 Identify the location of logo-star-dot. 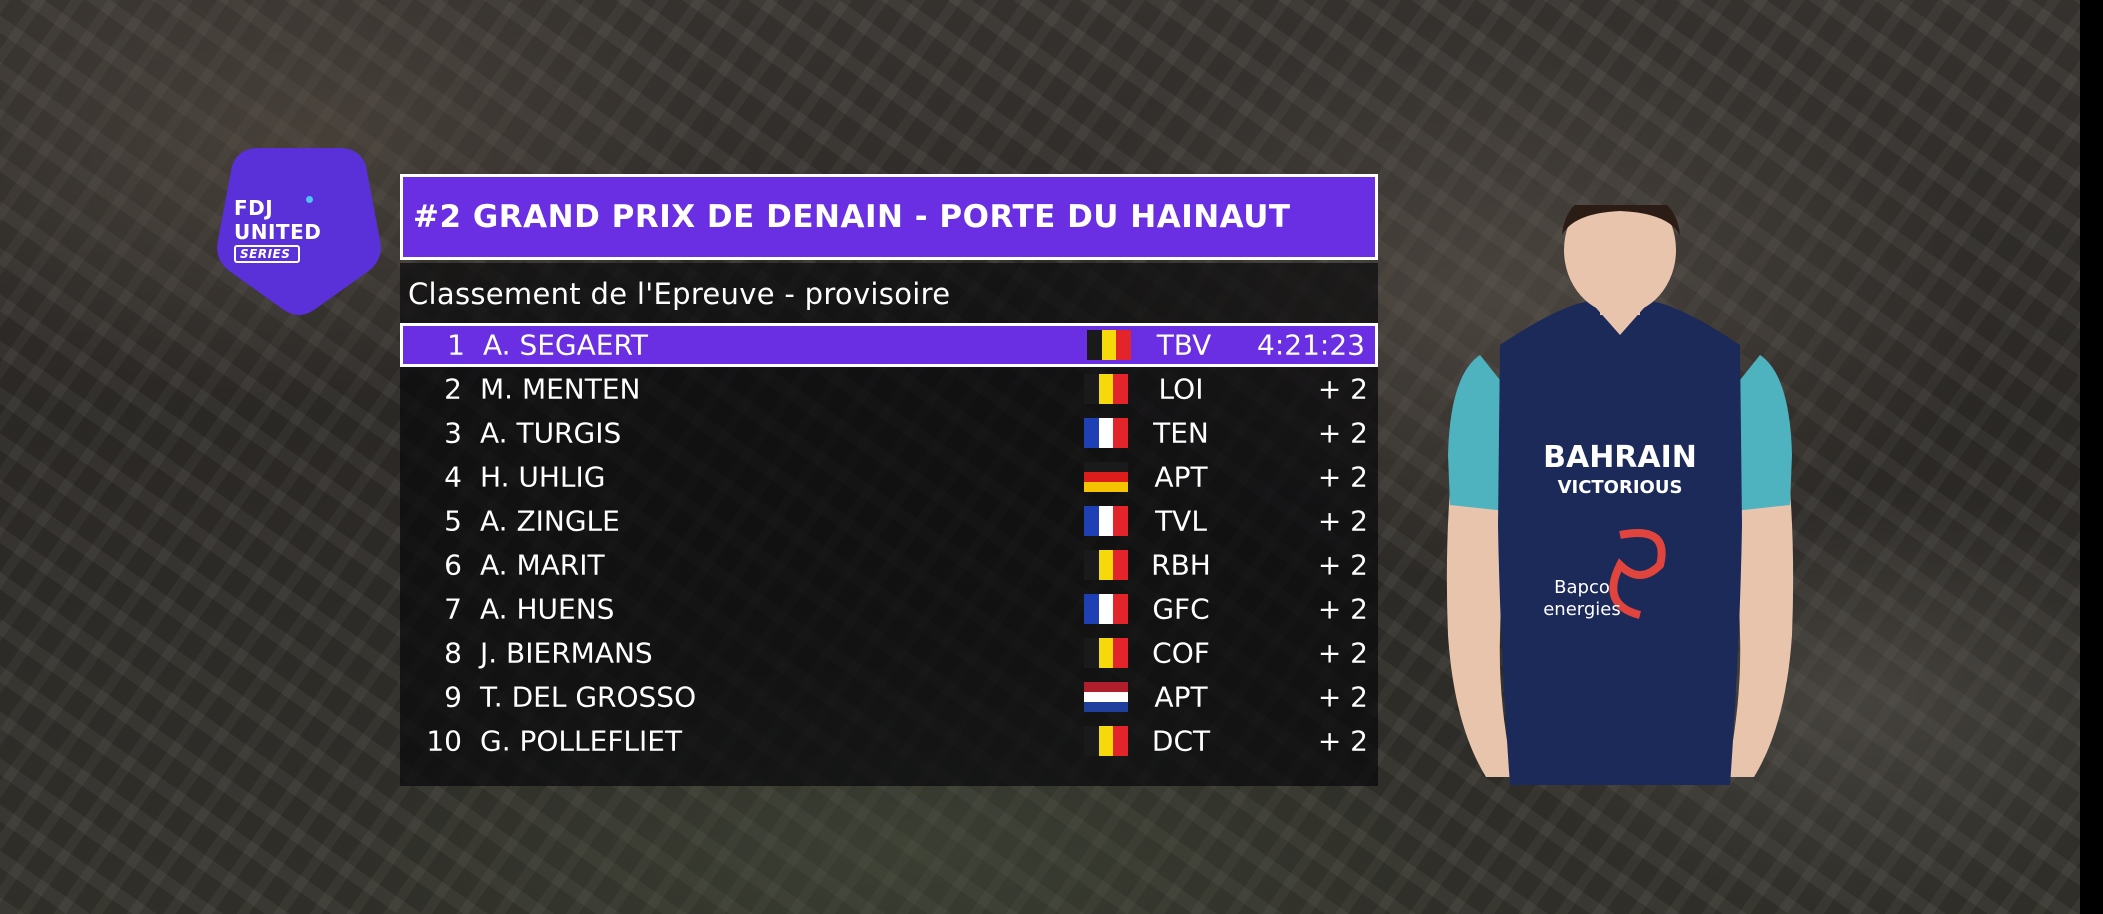
(309, 199).